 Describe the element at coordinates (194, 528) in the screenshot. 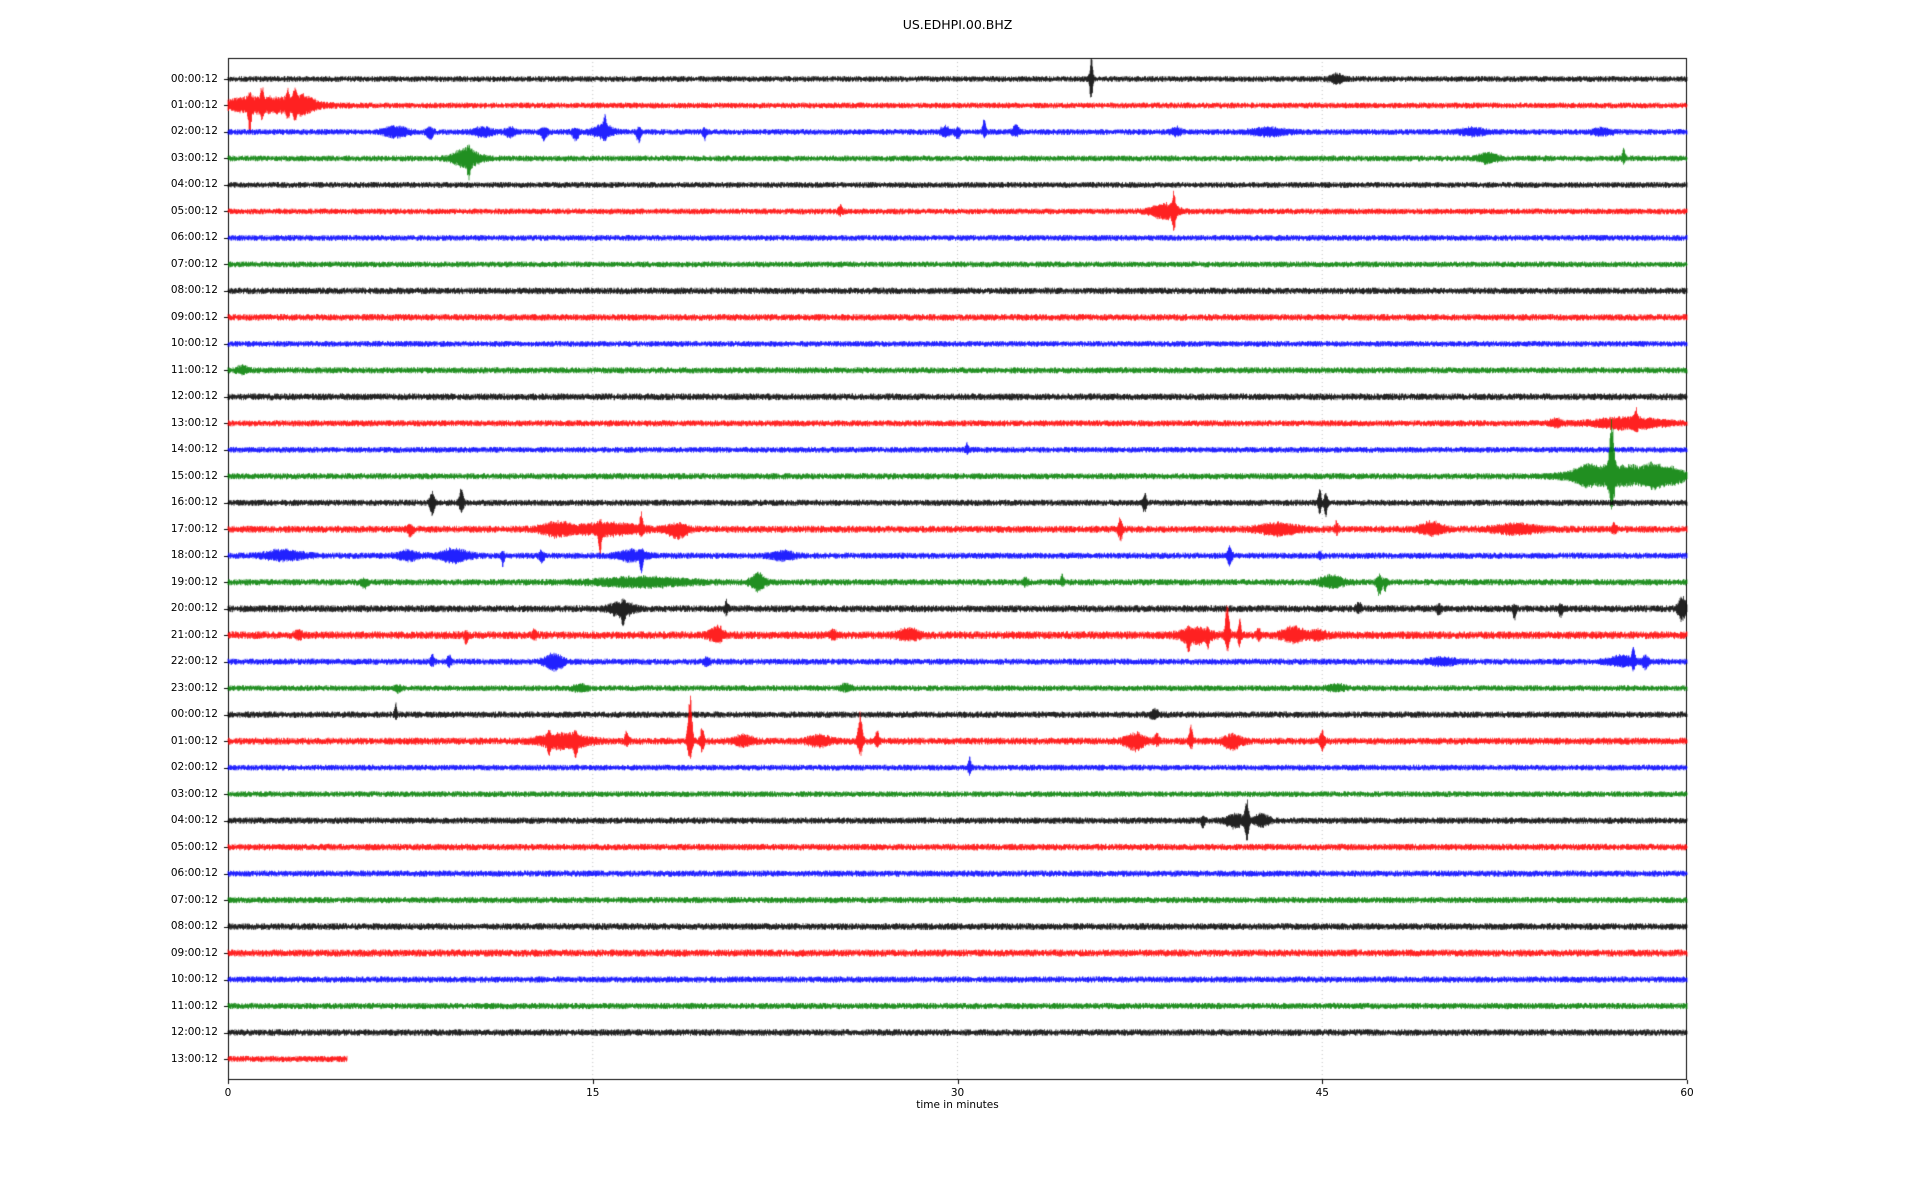

I see `trace-label: 17:00:12` at that location.